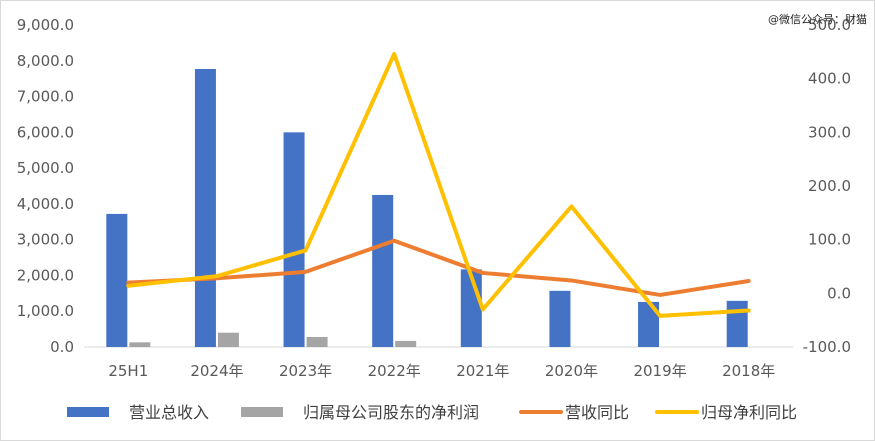 The height and width of the screenshot is (441, 875). Describe the element at coordinates (748, 371) in the screenshot. I see `category-label: 2018年` at that location.